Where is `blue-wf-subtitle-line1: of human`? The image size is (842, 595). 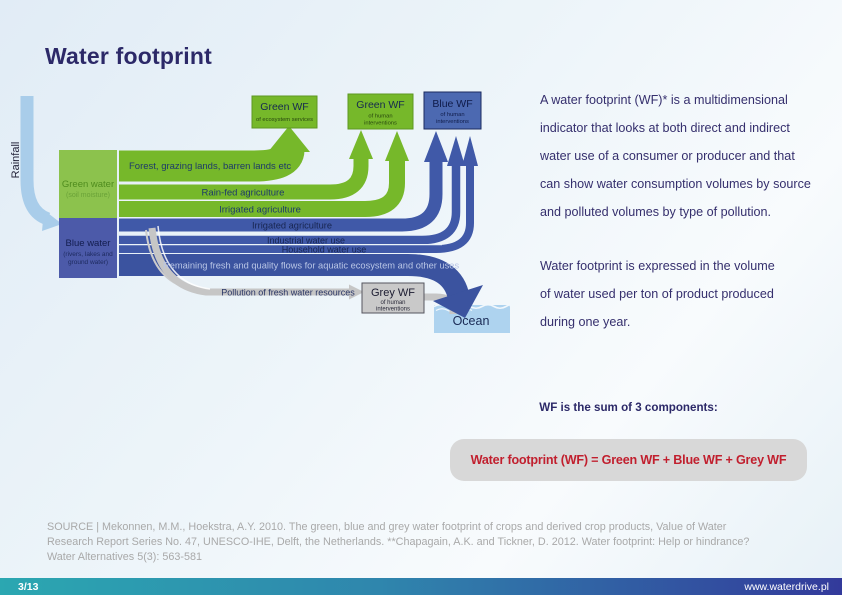
blue-wf-subtitle-line1: of human is located at coordinates (452, 115).